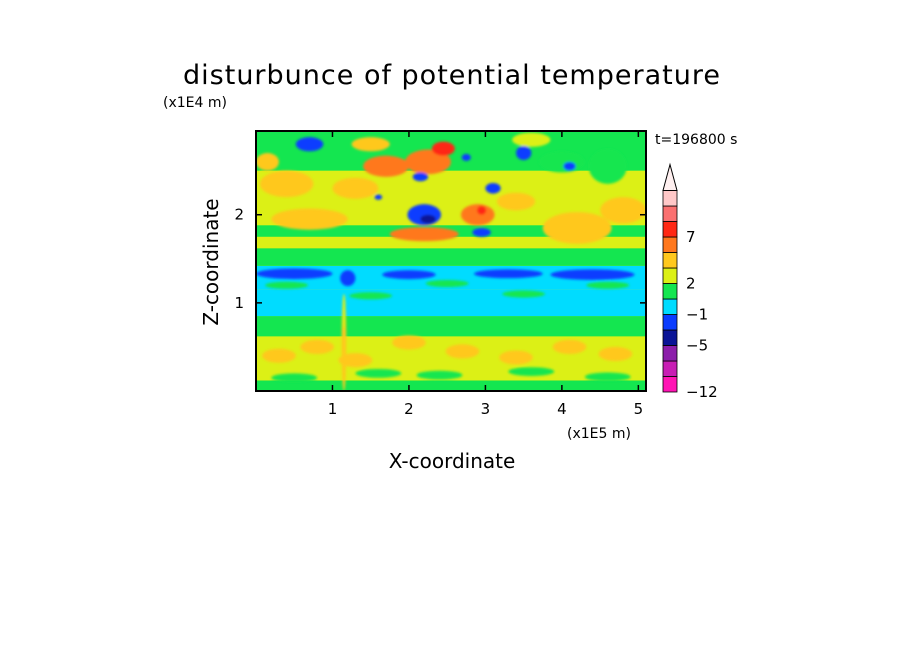  I want to click on x-tick-label: 1, so click(333, 409).